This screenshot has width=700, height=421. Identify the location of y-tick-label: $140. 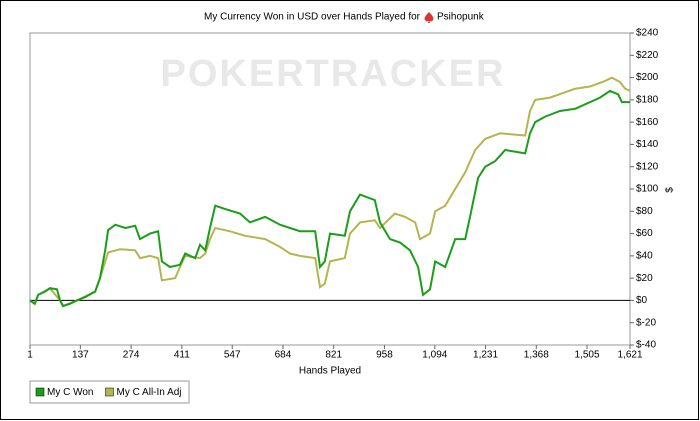
(647, 144).